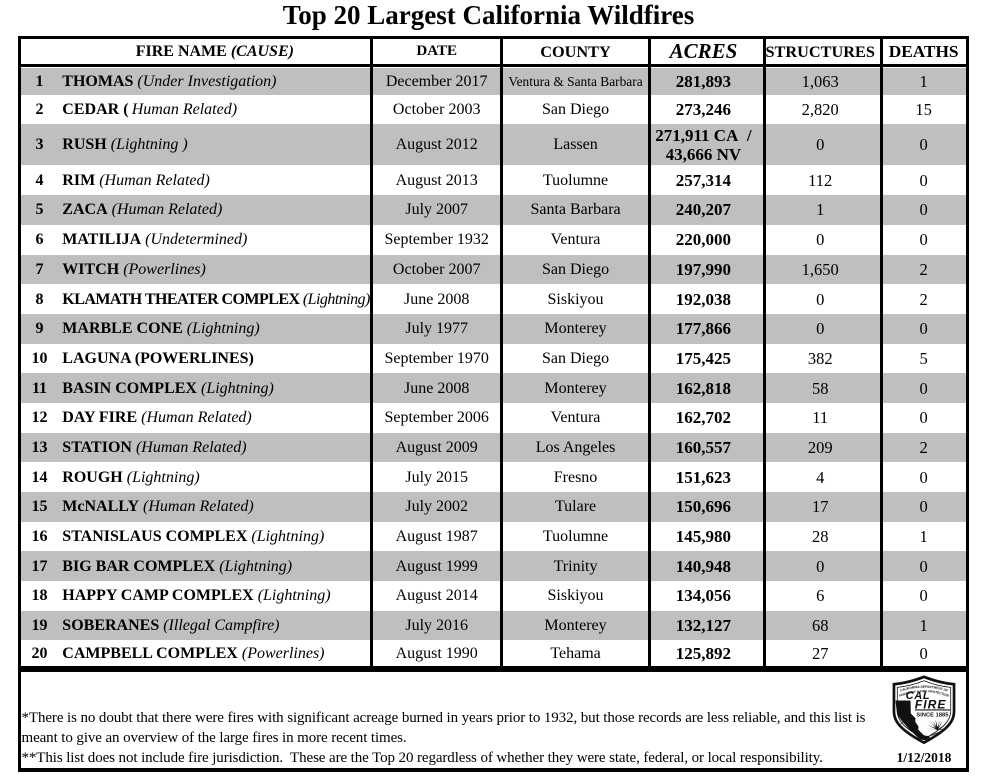 The image size is (985, 784). Describe the element at coordinates (924, 688) in the screenshot. I see `svg-text: CALIFORNIA DEPARTMENT OF` at that location.